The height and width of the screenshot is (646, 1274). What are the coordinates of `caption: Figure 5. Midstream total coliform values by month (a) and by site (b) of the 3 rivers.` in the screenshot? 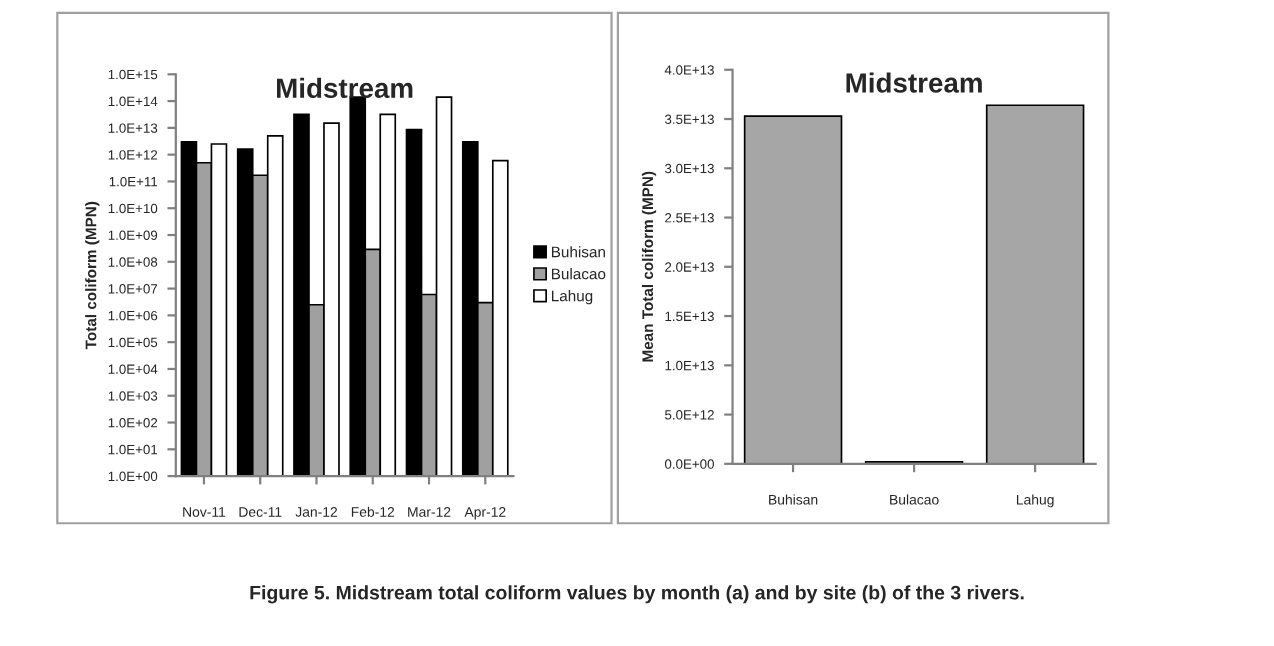 It's located at (637, 594).